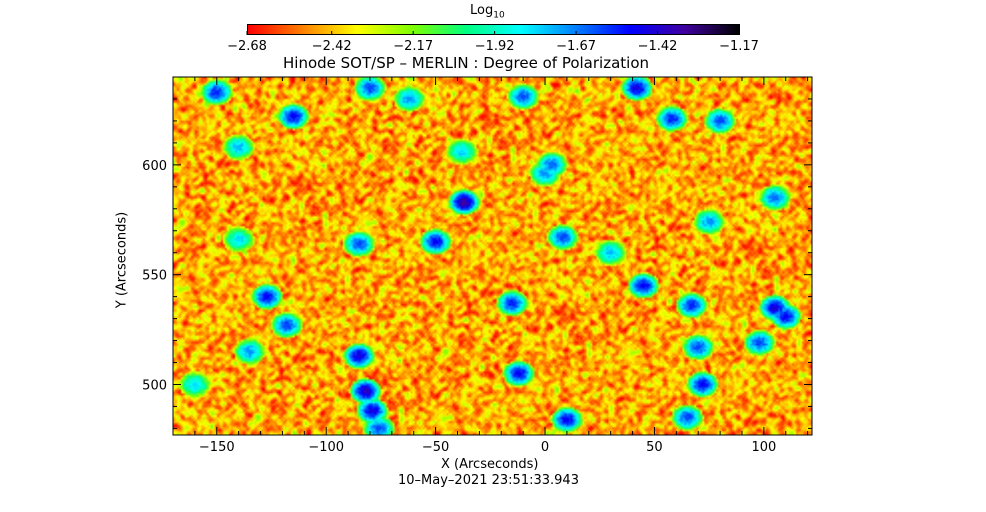 This screenshot has width=986, height=512. I want to click on colorbar-tick-label: −1.92, so click(495, 46).